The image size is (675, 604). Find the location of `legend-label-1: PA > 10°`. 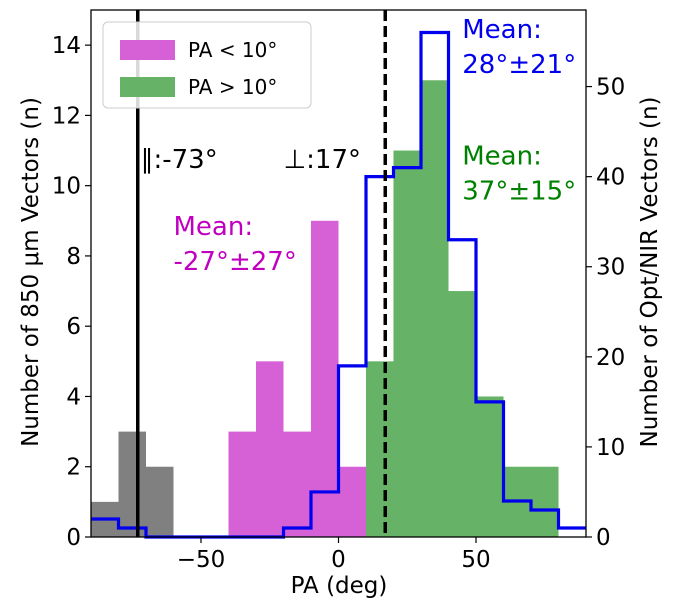

legend-label-1: PA > 10° is located at coordinates (232, 87).